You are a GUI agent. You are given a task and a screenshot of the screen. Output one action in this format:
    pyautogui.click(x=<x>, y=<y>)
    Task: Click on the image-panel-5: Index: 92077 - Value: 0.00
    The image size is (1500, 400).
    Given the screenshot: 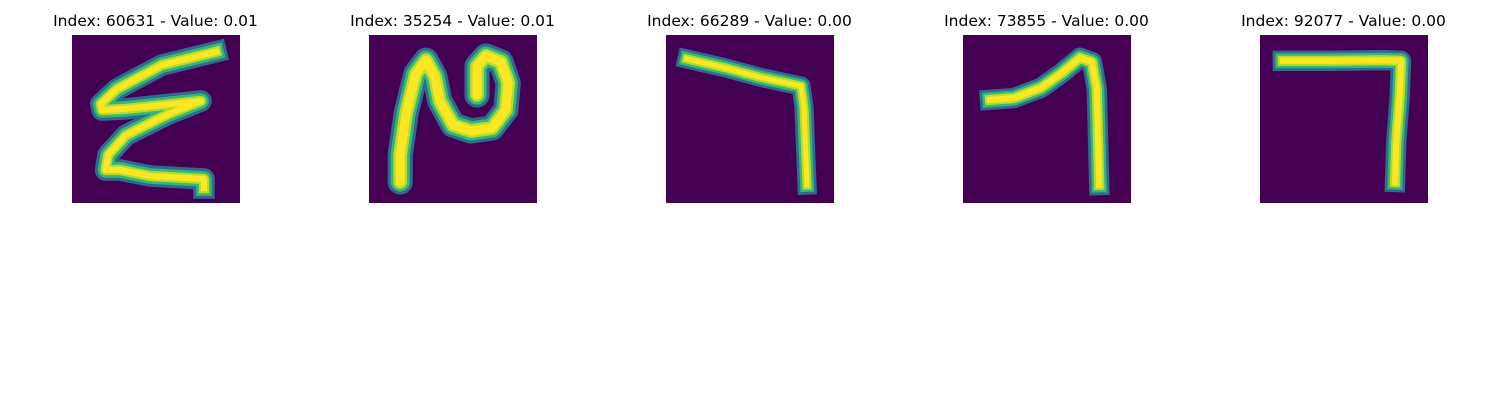 What is the action you would take?
    pyautogui.click(x=1343, y=105)
    